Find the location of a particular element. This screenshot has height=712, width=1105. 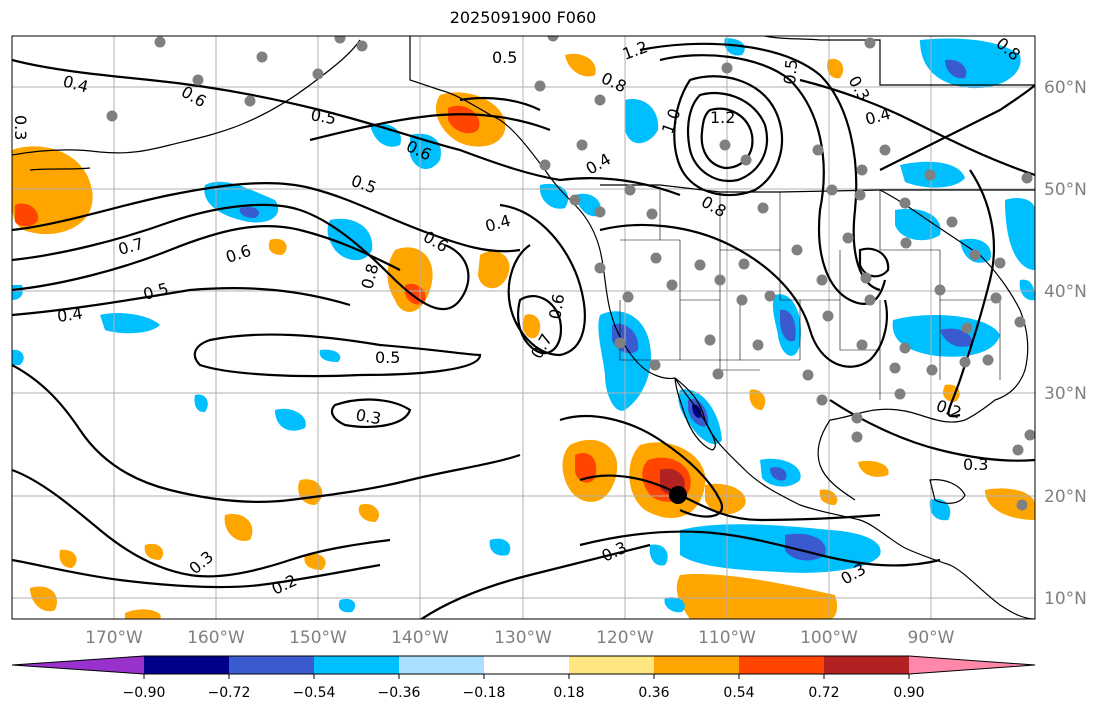

colorbar-tick: −0.18 is located at coordinates (484, 693).